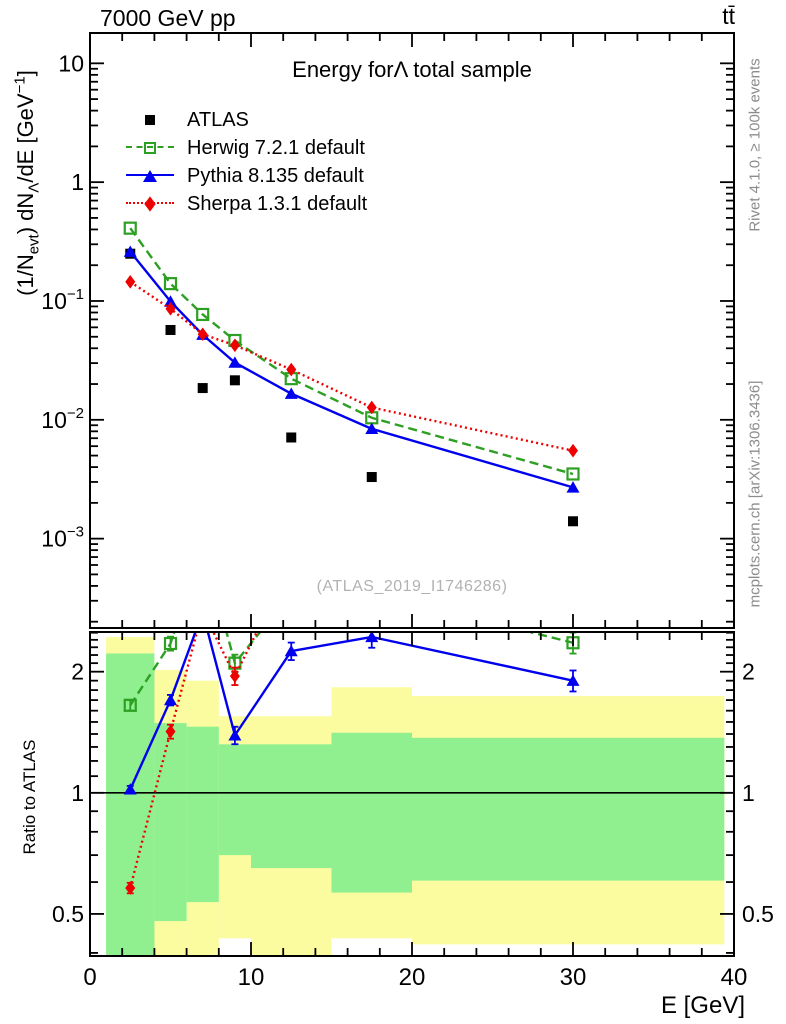 The height and width of the screenshot is (1024, 786). What do you see at coordinates (34, 244) in the screenshot?
I see `ylabel-sub-evt: evt` at bounding box center [34, 244].